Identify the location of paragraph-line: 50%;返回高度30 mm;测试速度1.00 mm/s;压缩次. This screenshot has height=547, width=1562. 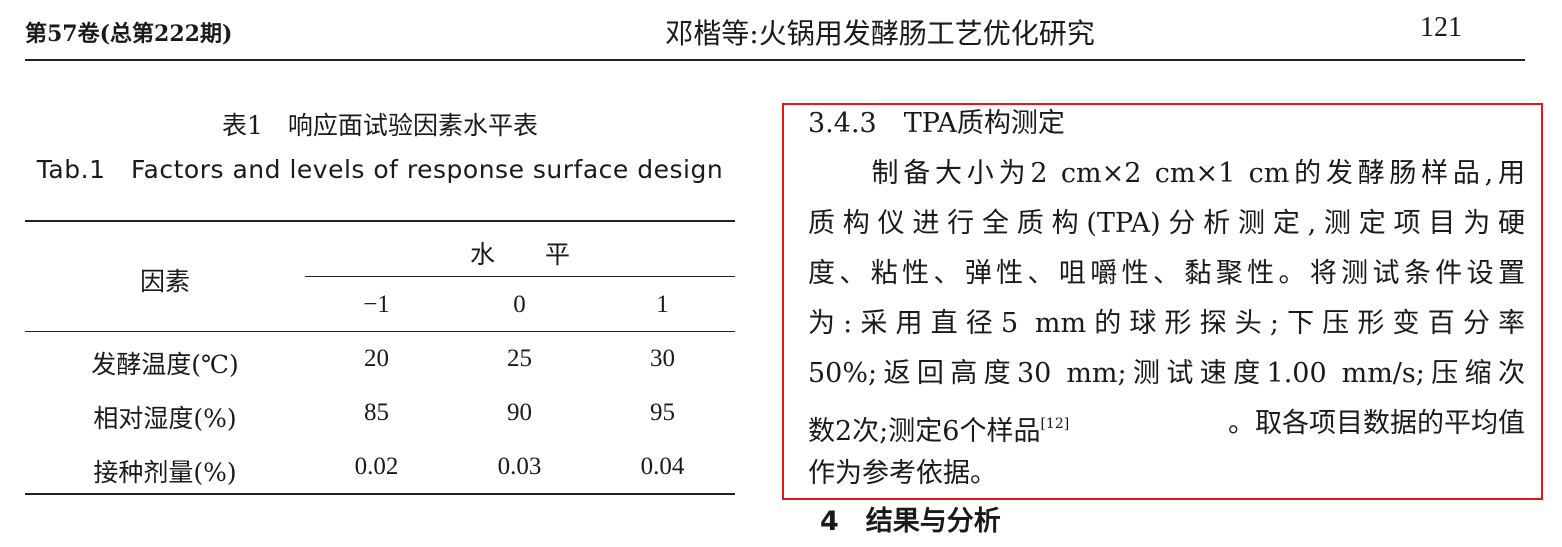
(1166, 373).